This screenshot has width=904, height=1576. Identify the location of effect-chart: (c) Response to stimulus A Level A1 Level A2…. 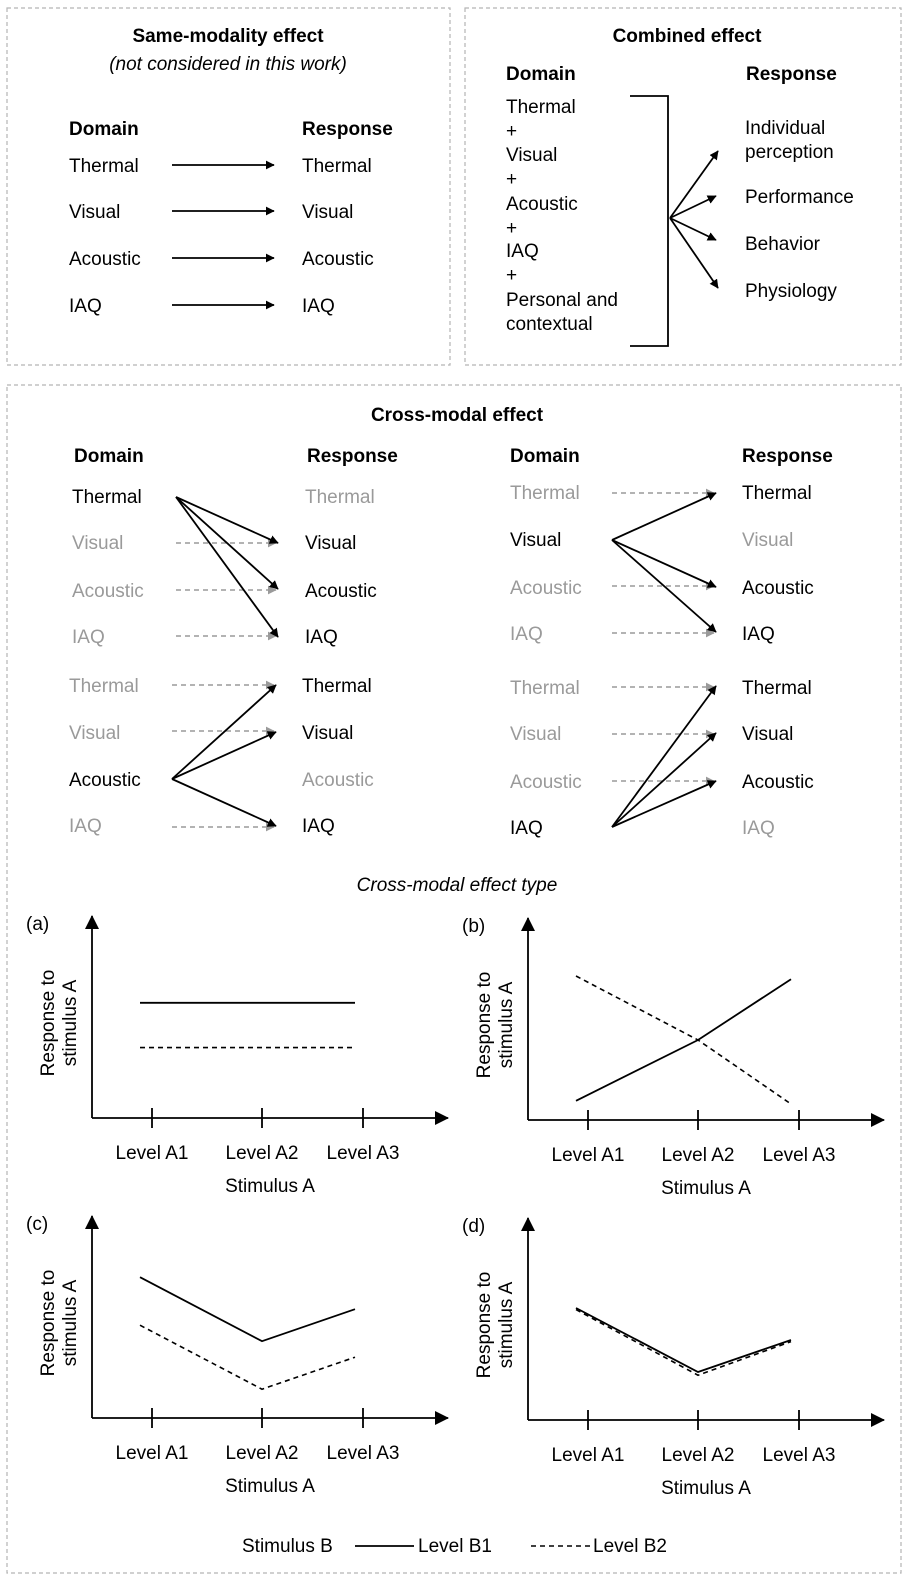
(237, 1355).